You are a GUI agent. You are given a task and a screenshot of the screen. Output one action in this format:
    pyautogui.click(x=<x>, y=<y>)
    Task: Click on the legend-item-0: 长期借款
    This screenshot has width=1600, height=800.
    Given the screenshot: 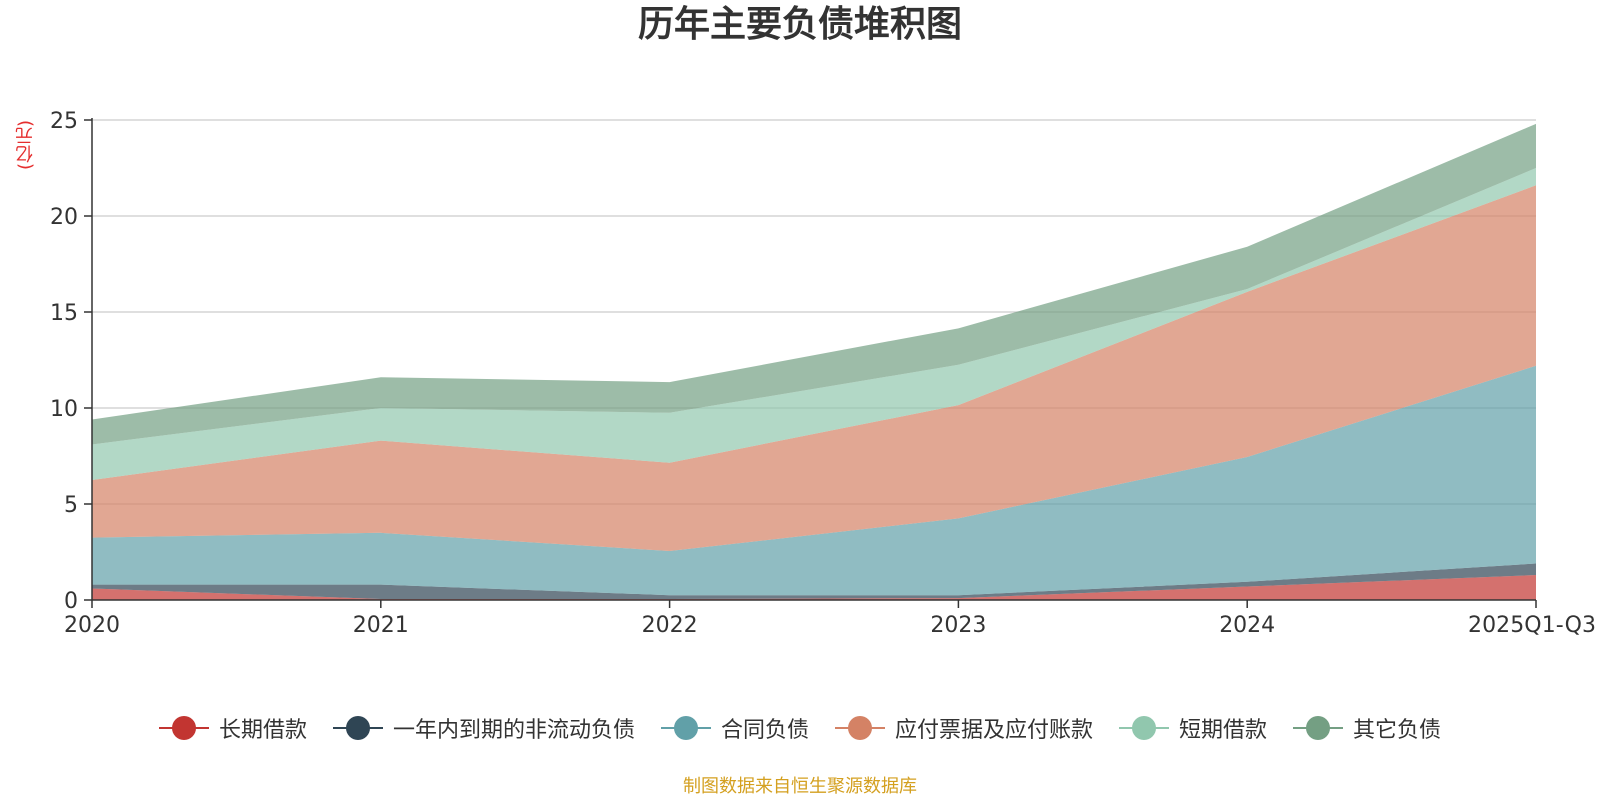 What is the action you would take?
    pyautogui.click(x=232, y=728)
    